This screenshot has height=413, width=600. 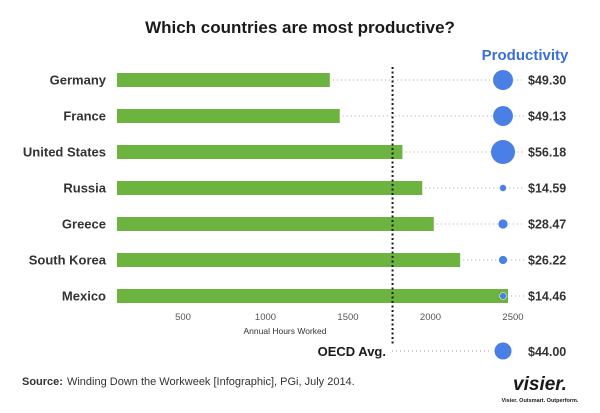 I want to click on productivity-value-united-states: $56.18, so click(x=547, y=153).